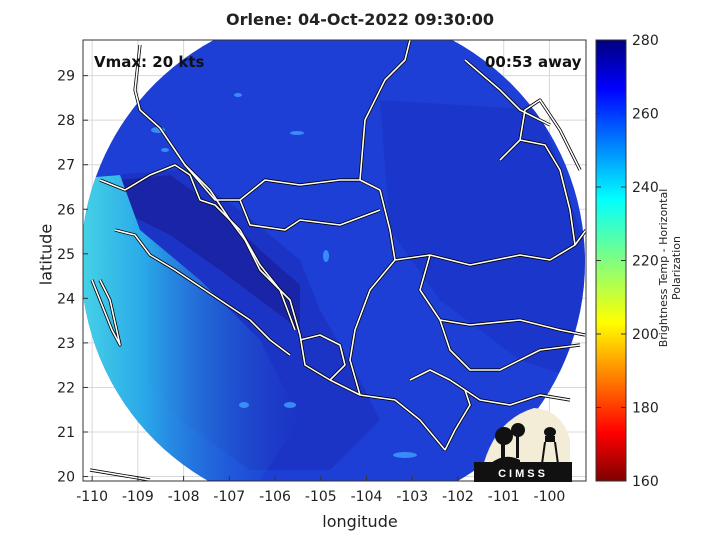  I want to click on y-tick-label: 27, so click(66, 166).